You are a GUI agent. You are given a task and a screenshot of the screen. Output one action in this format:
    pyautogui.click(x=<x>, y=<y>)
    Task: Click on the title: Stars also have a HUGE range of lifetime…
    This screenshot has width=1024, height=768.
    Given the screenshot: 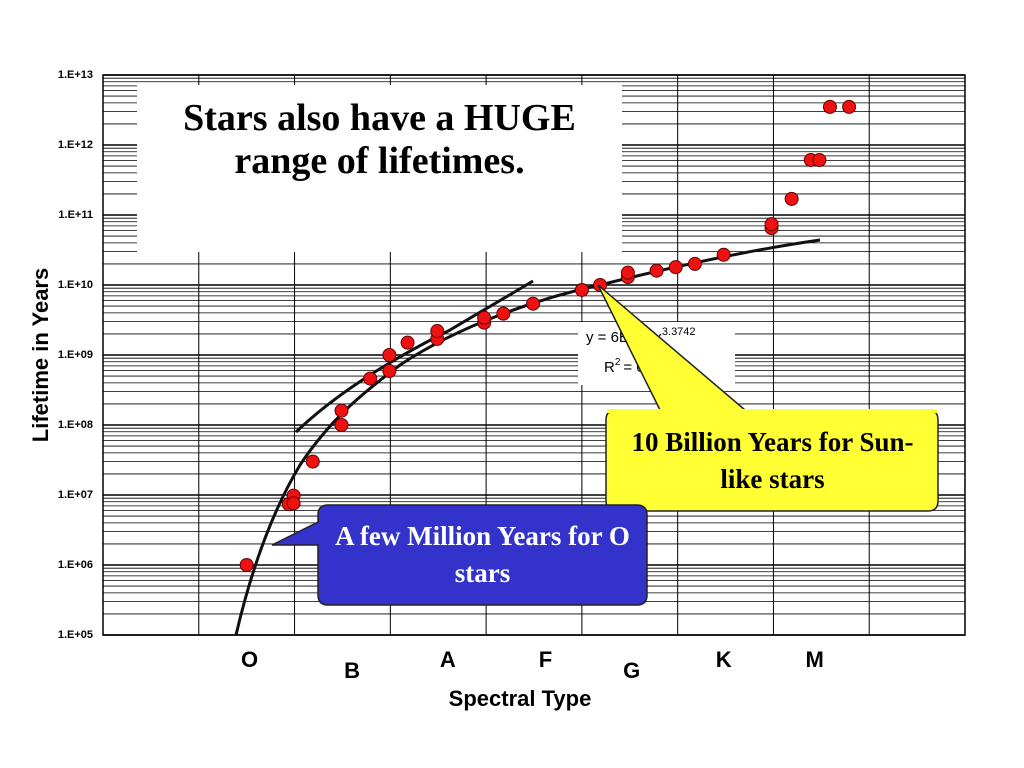 What is the action you would take?
    pyautogui.click(x=379, y=139)
    